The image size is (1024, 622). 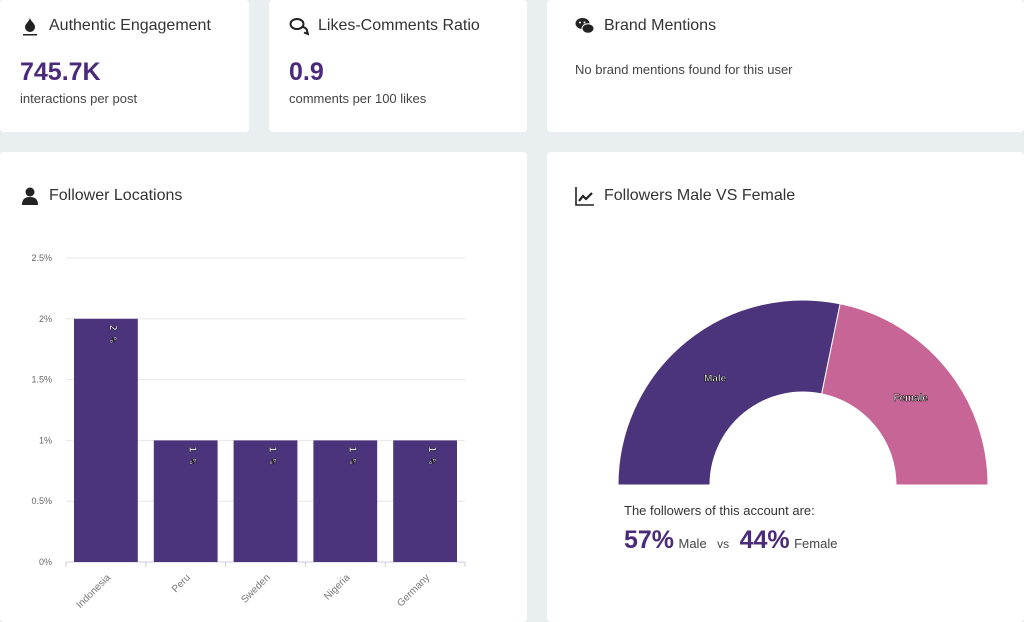 What do you see at coordinates (719, 510) in the screenshot?
I see `gender-intro: The followers of this account are:` at bounding box center [719, 510].